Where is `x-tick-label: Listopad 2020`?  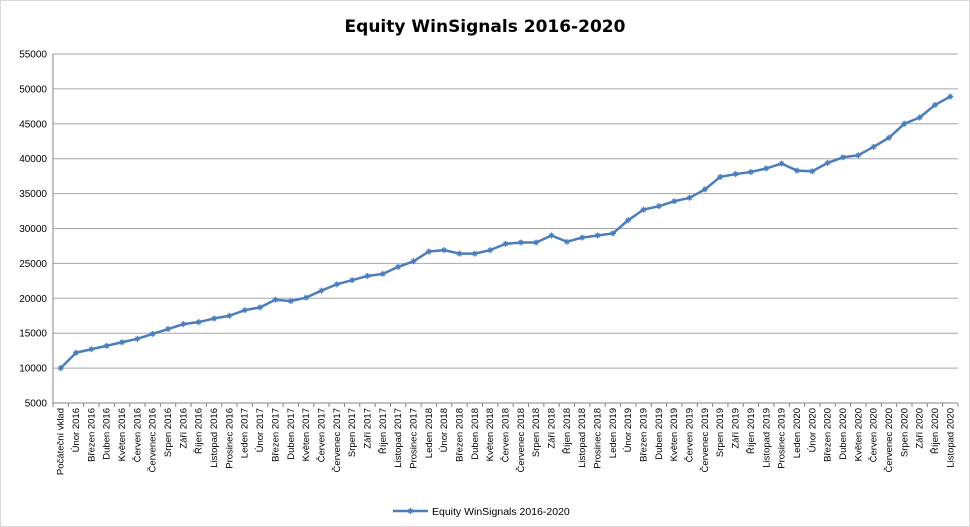 x-tick-label: Listopad 2020 is located at coordinates (950, 438).